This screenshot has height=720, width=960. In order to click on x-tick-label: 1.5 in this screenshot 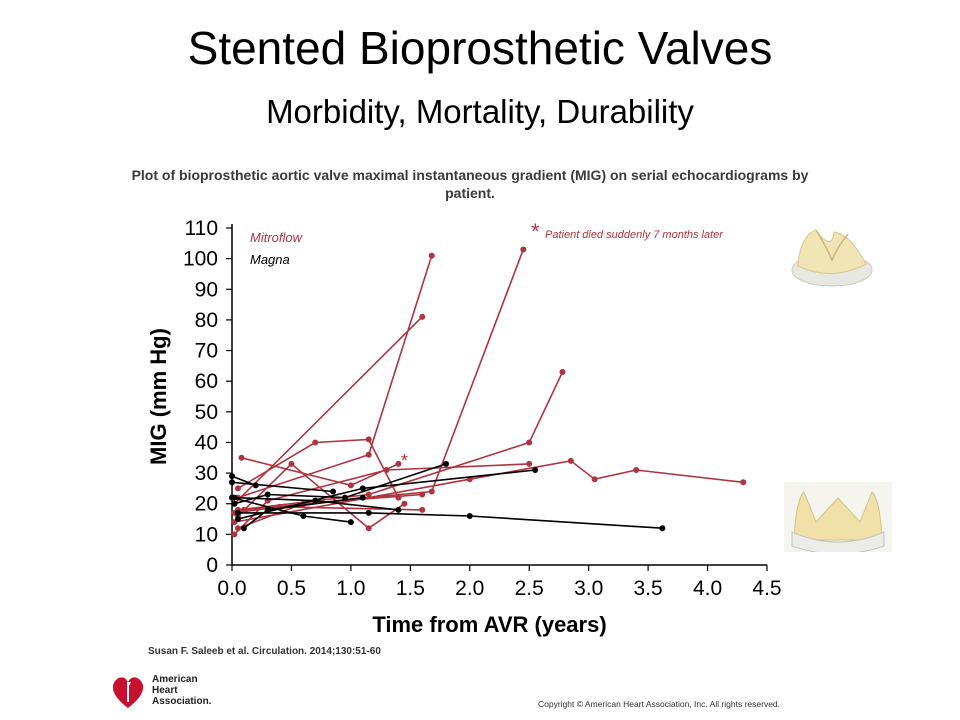, I will do `click(410, 588)`.